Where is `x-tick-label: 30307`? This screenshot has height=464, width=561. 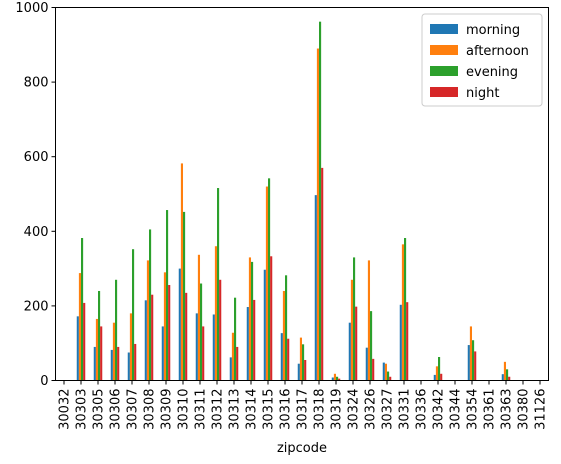 x-tick-label: 30307 is located at coordinates (133, 409).